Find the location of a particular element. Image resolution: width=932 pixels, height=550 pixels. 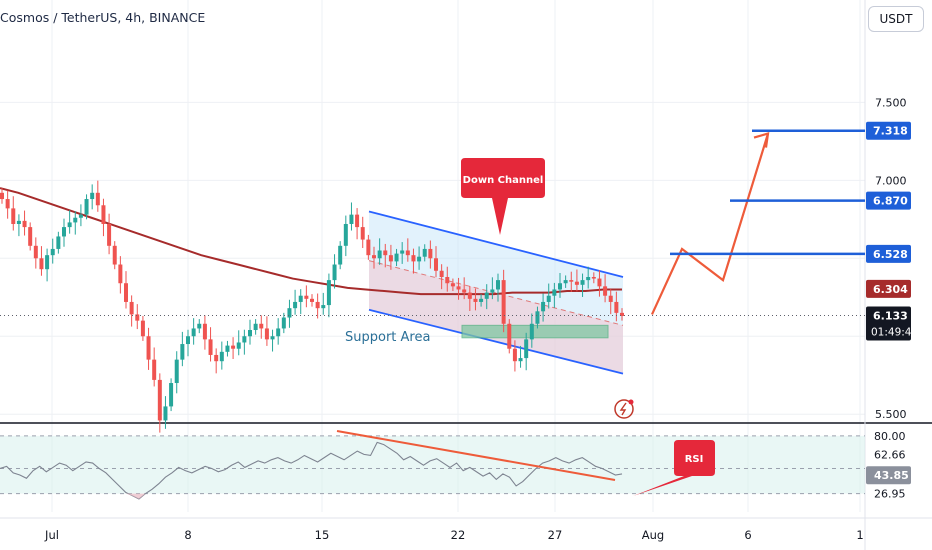

price-tick-label: 7.500 is located at coordinates (891, 102).